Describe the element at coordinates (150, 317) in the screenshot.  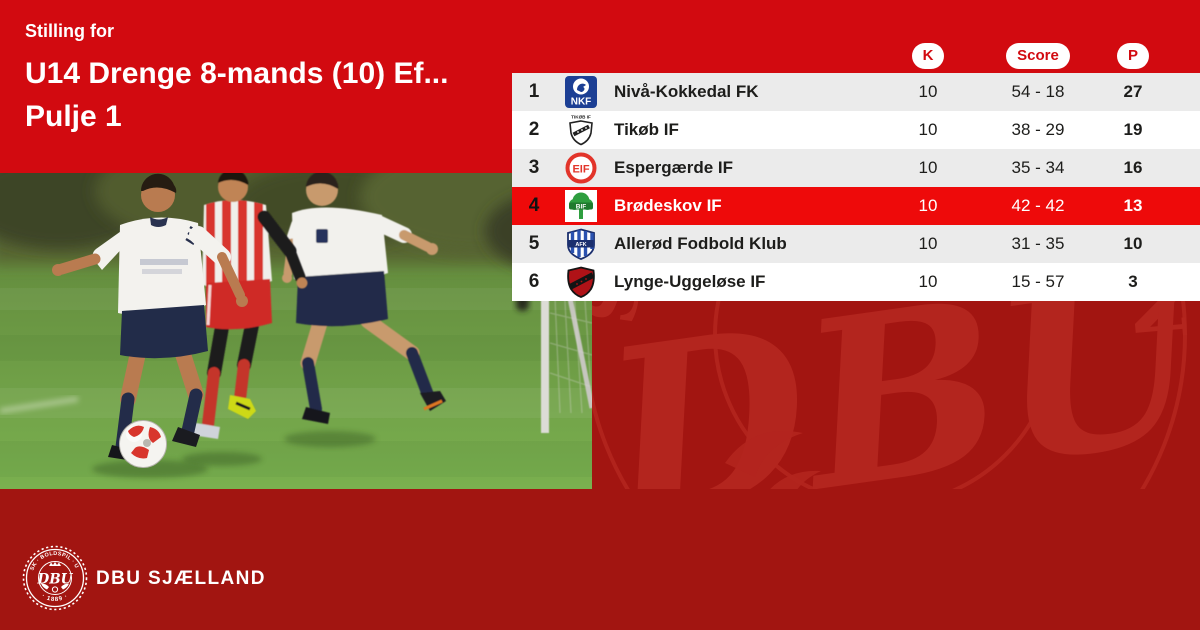
I see `player-white-left` at that location.